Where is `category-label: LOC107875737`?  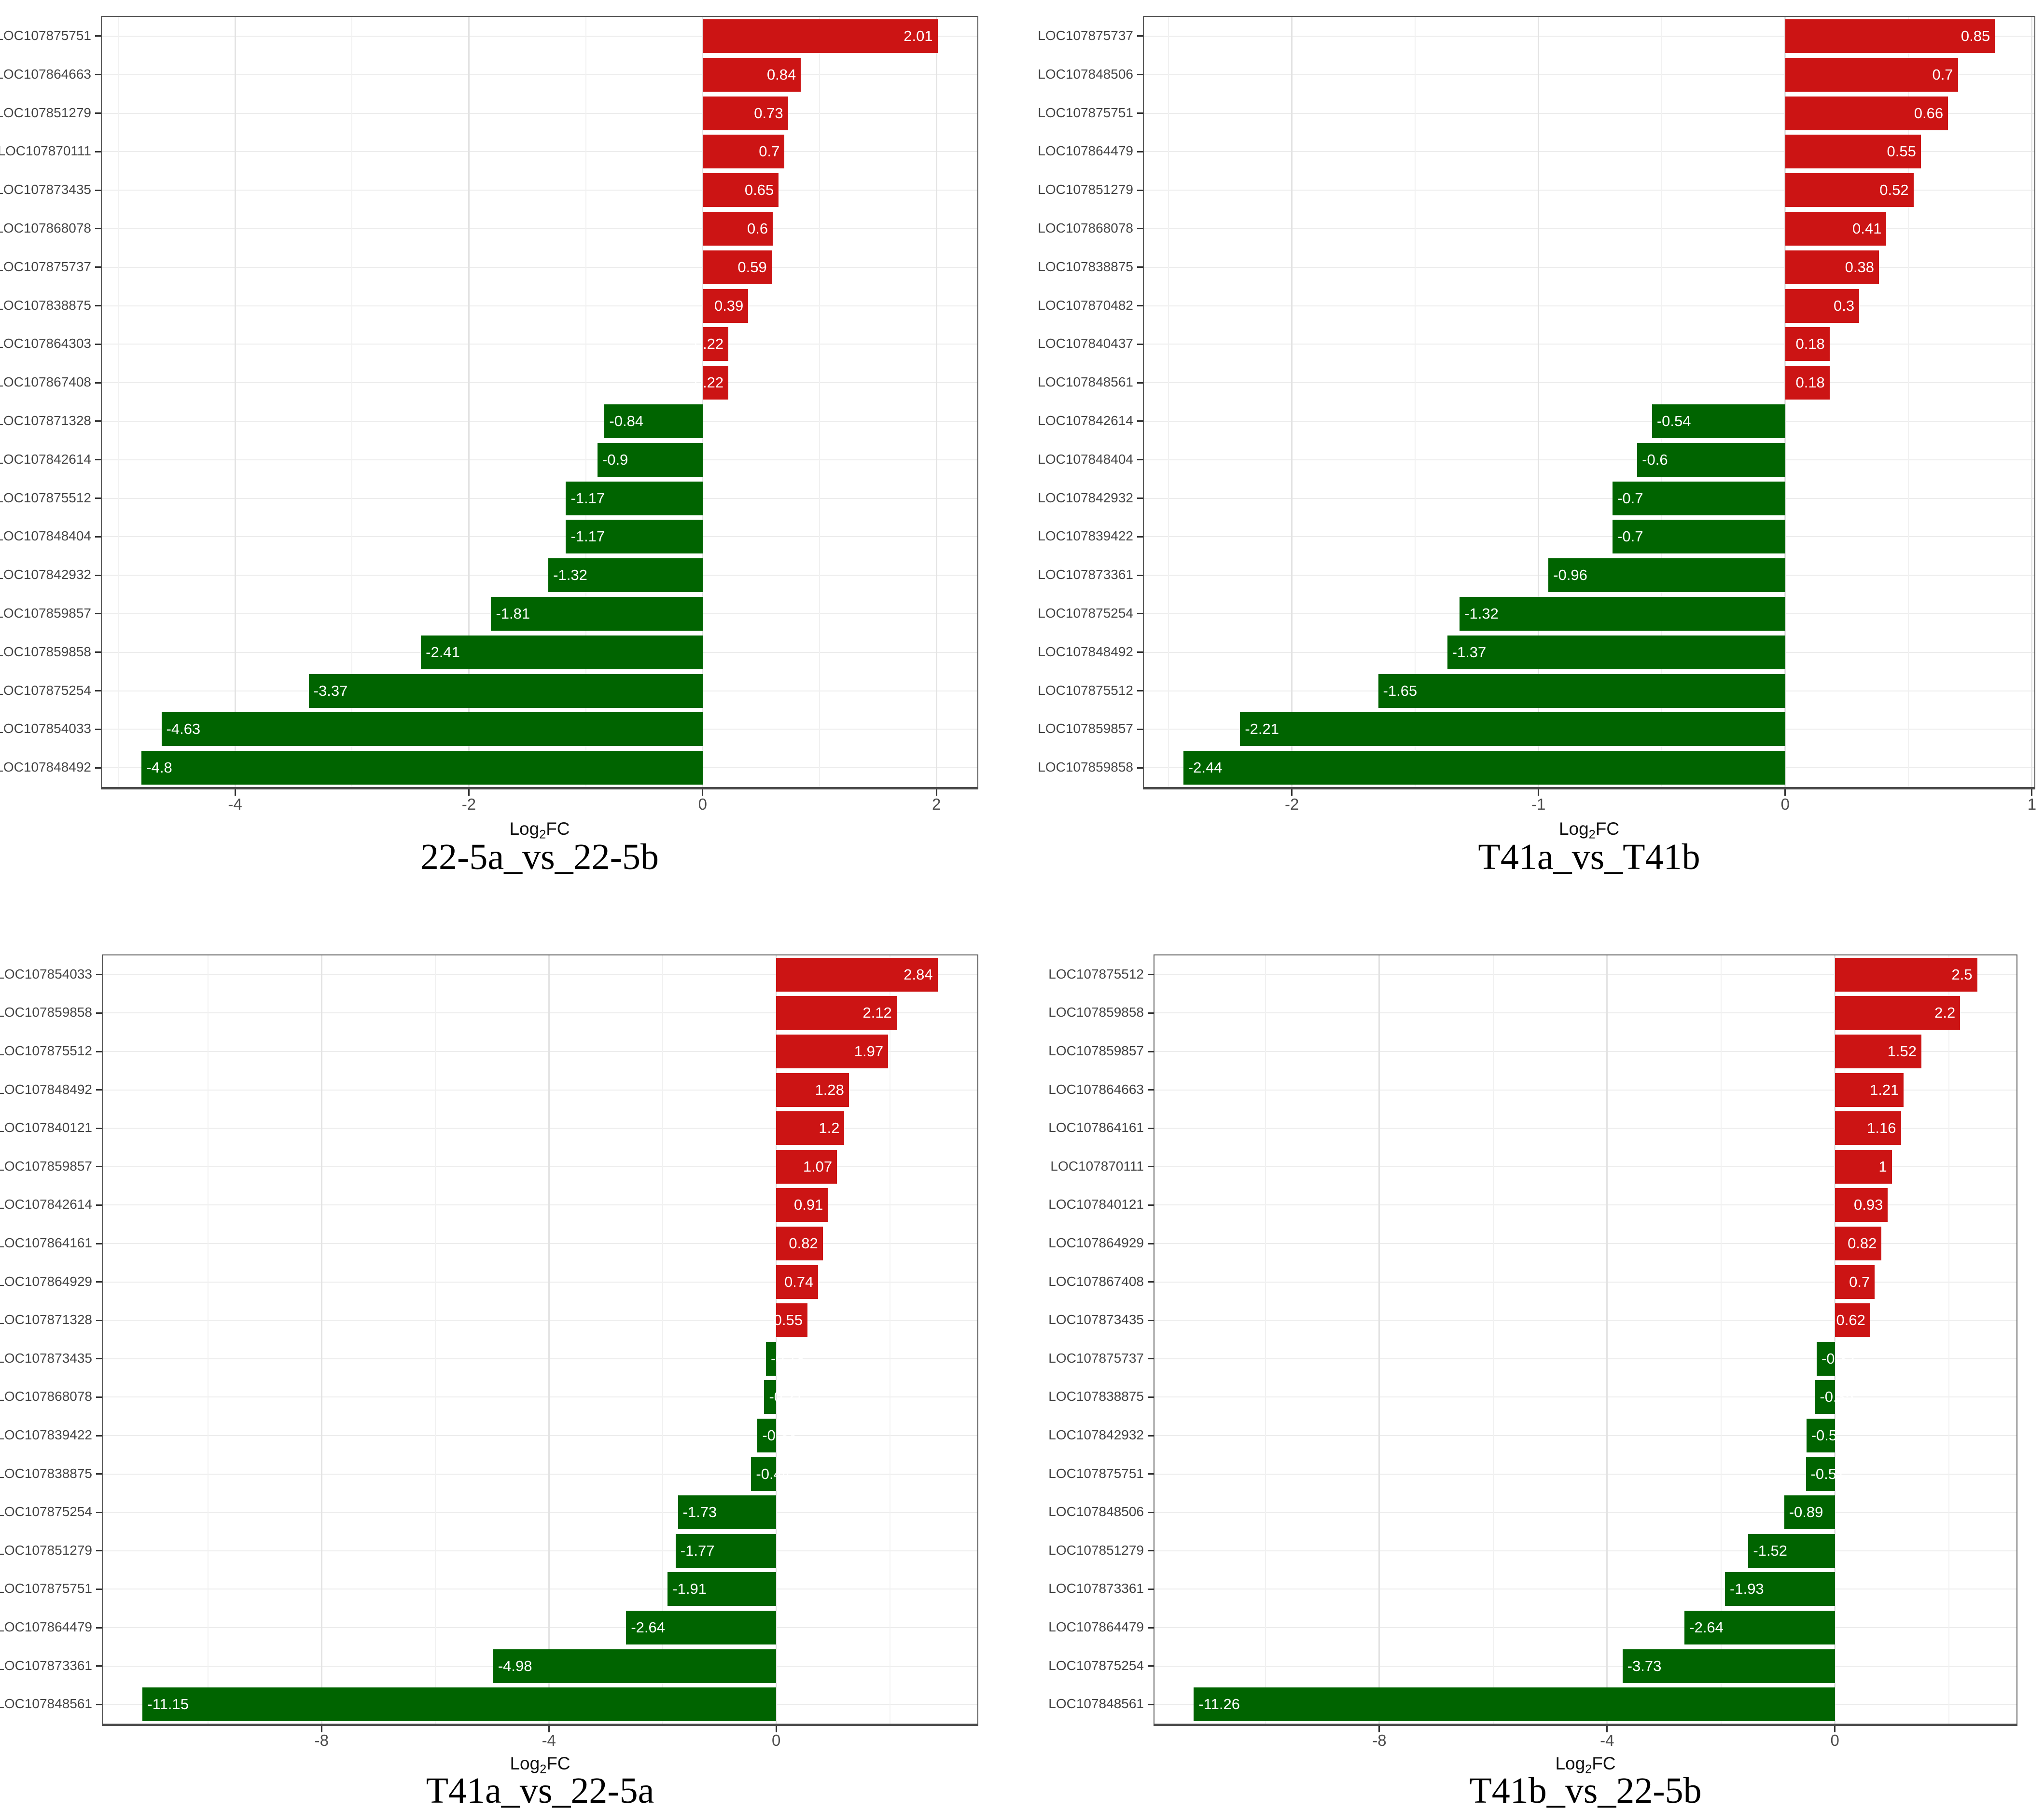
category-label: LOC107875737 is located at coordinates (1096, 1358).